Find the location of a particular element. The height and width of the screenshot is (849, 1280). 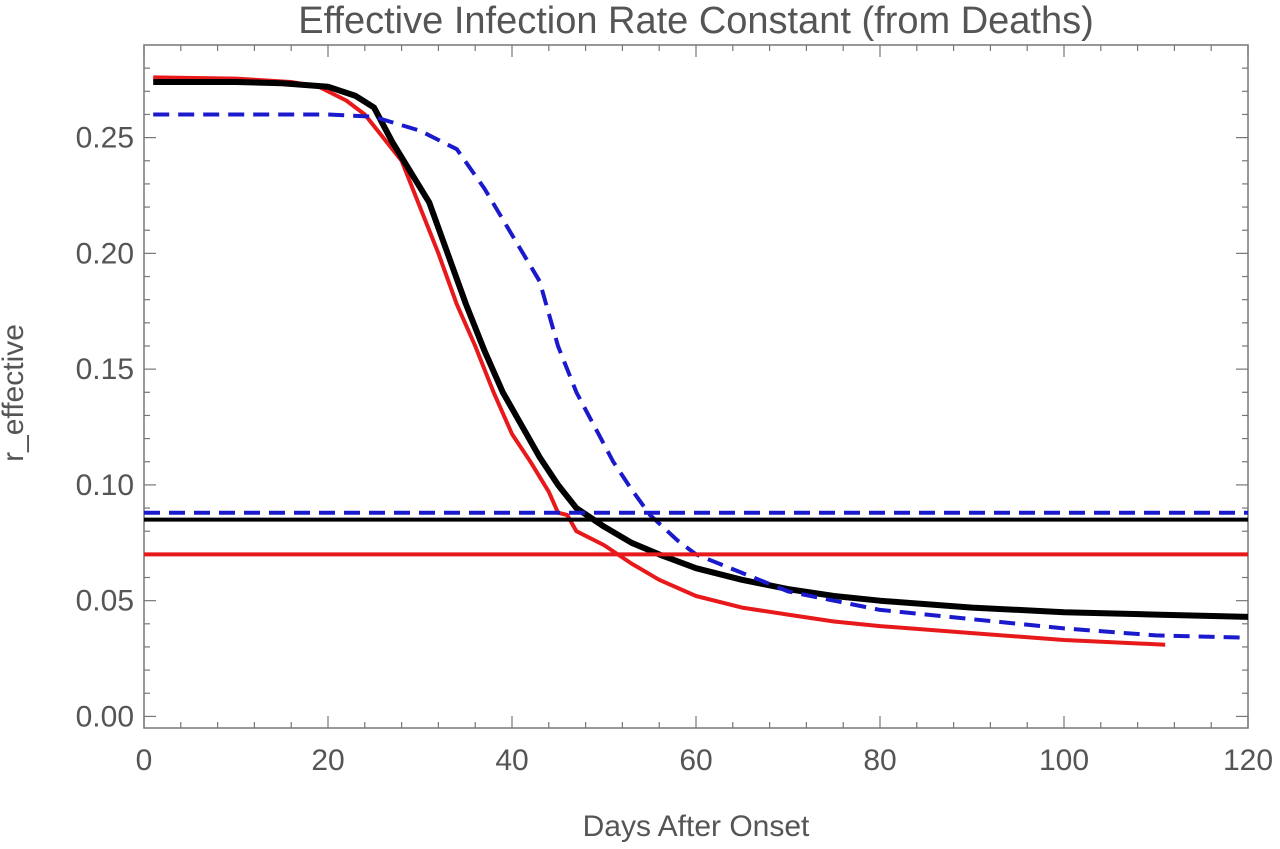

y-tick-label: 0.05 is located at coordinates (105, 601).